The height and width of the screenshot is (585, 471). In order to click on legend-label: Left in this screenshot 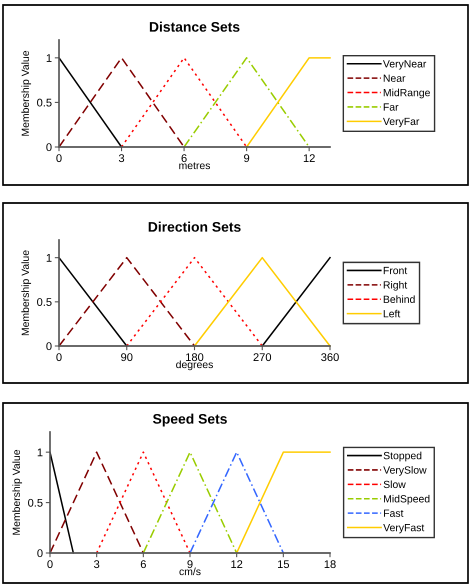, I will do `click(392, 314)`.